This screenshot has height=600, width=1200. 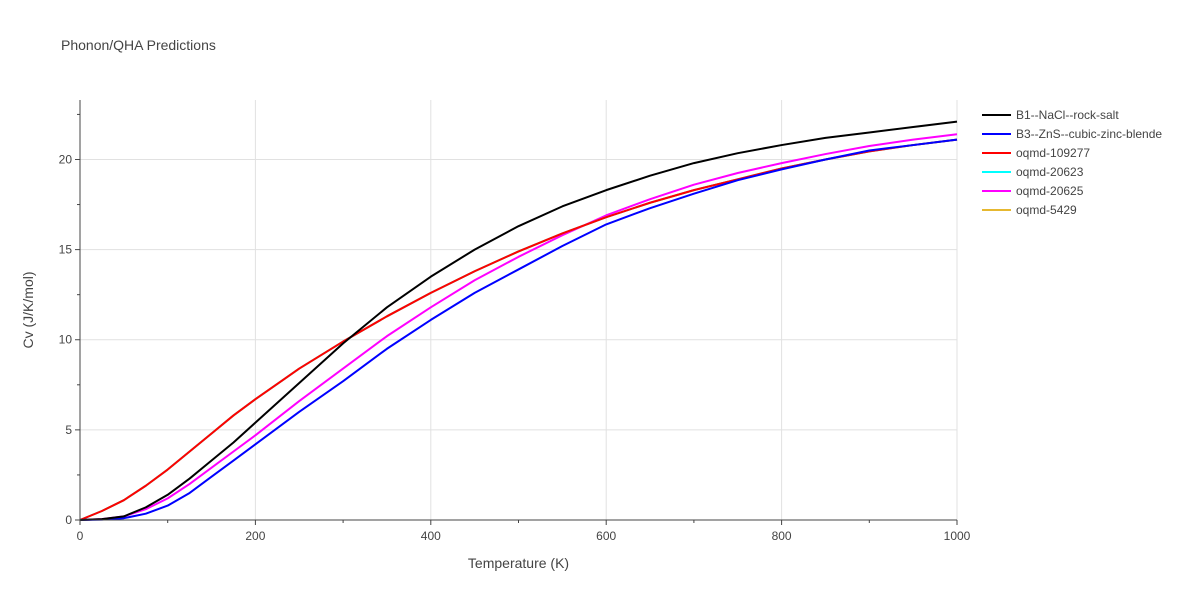 What do you see at coordinates (518, 563) in the screenshot?
I see `x-axis-title: Temperature (K)` at bounding box center [518, 563].